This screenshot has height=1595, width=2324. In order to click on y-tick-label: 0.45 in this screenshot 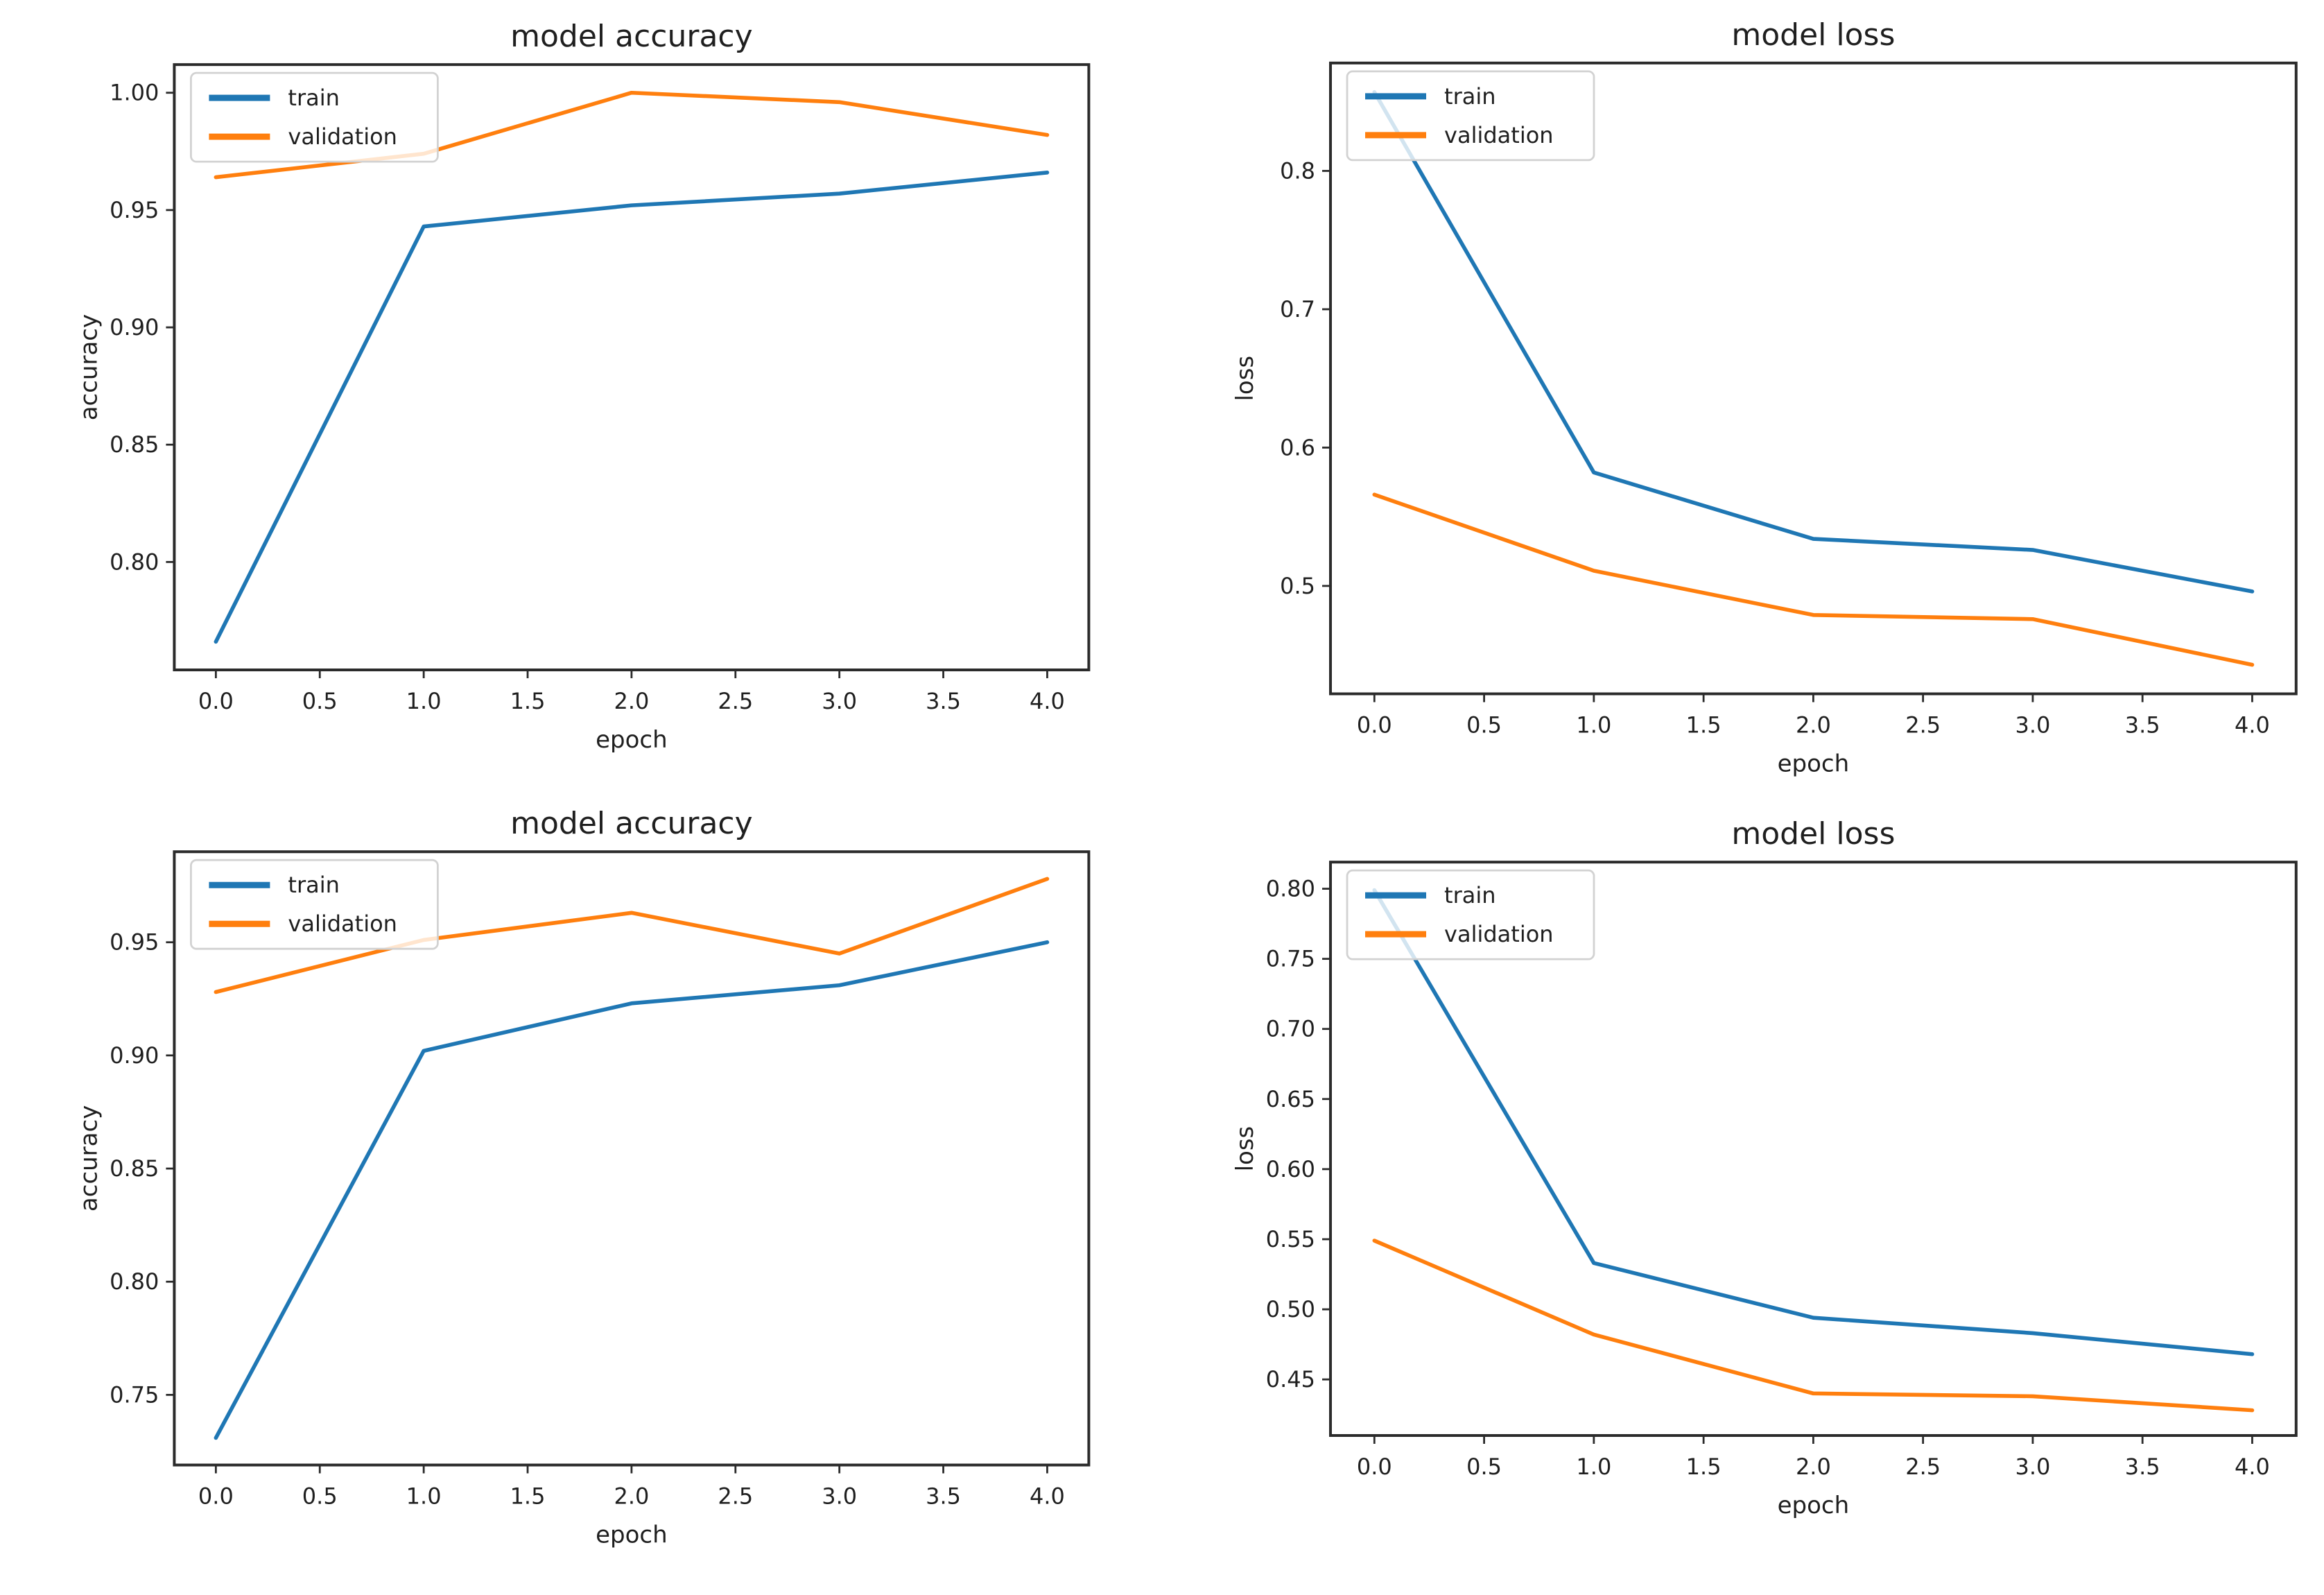, I will do `click(1291, 1379)`.